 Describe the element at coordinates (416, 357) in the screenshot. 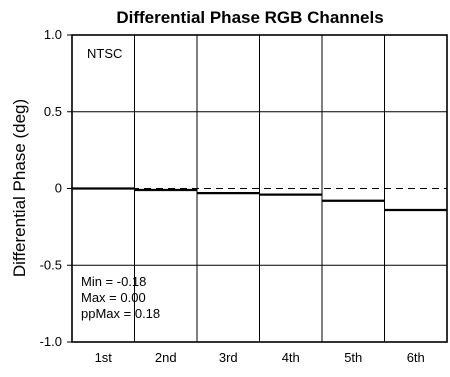

I see `x-tick-label: 6th` at that location.